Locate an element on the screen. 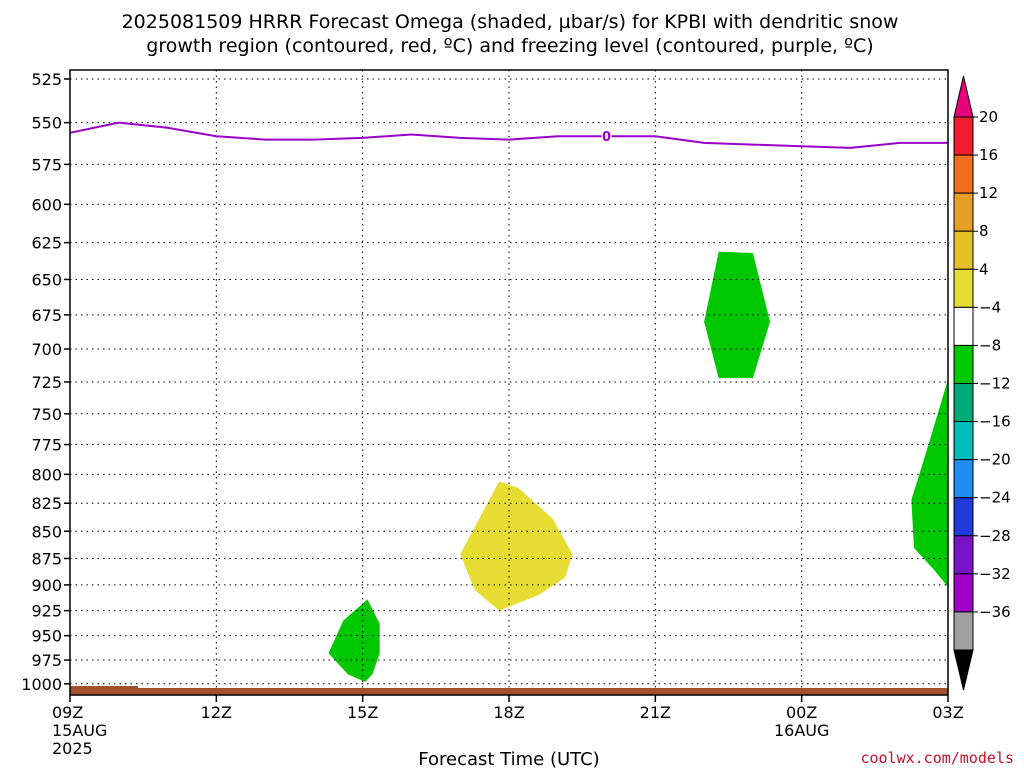  colorbar-top-arrow is located at coordinates (963, 96).